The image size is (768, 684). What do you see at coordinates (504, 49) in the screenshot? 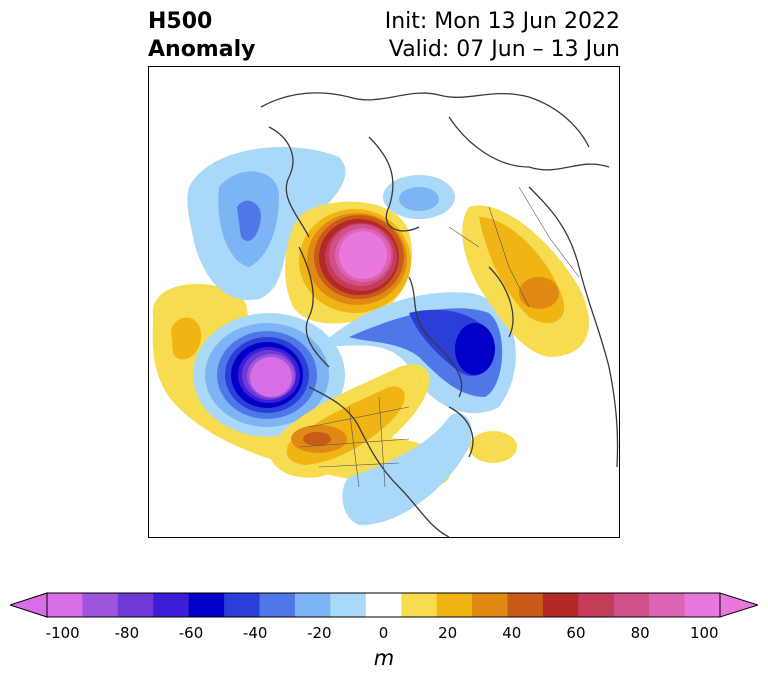
I see `valid-time: Valid: 07 Jun – 13 Jun` at bounding box center [504, 49].